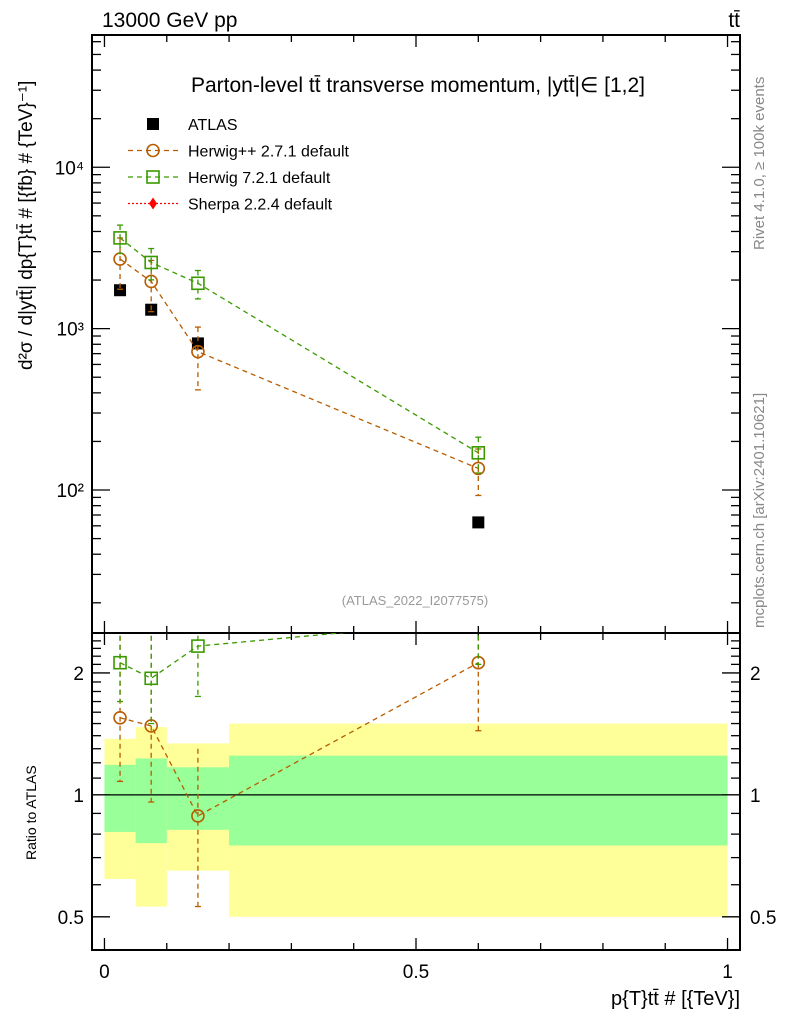 Image resolution: width=786 pixels, height=1024 pixels. What do you see at coordinates (759, 163) in the screenshot?
I see `rivet-label: Rivet 4.1.0, ≥ 100k events` at bounding box center [759, 163].